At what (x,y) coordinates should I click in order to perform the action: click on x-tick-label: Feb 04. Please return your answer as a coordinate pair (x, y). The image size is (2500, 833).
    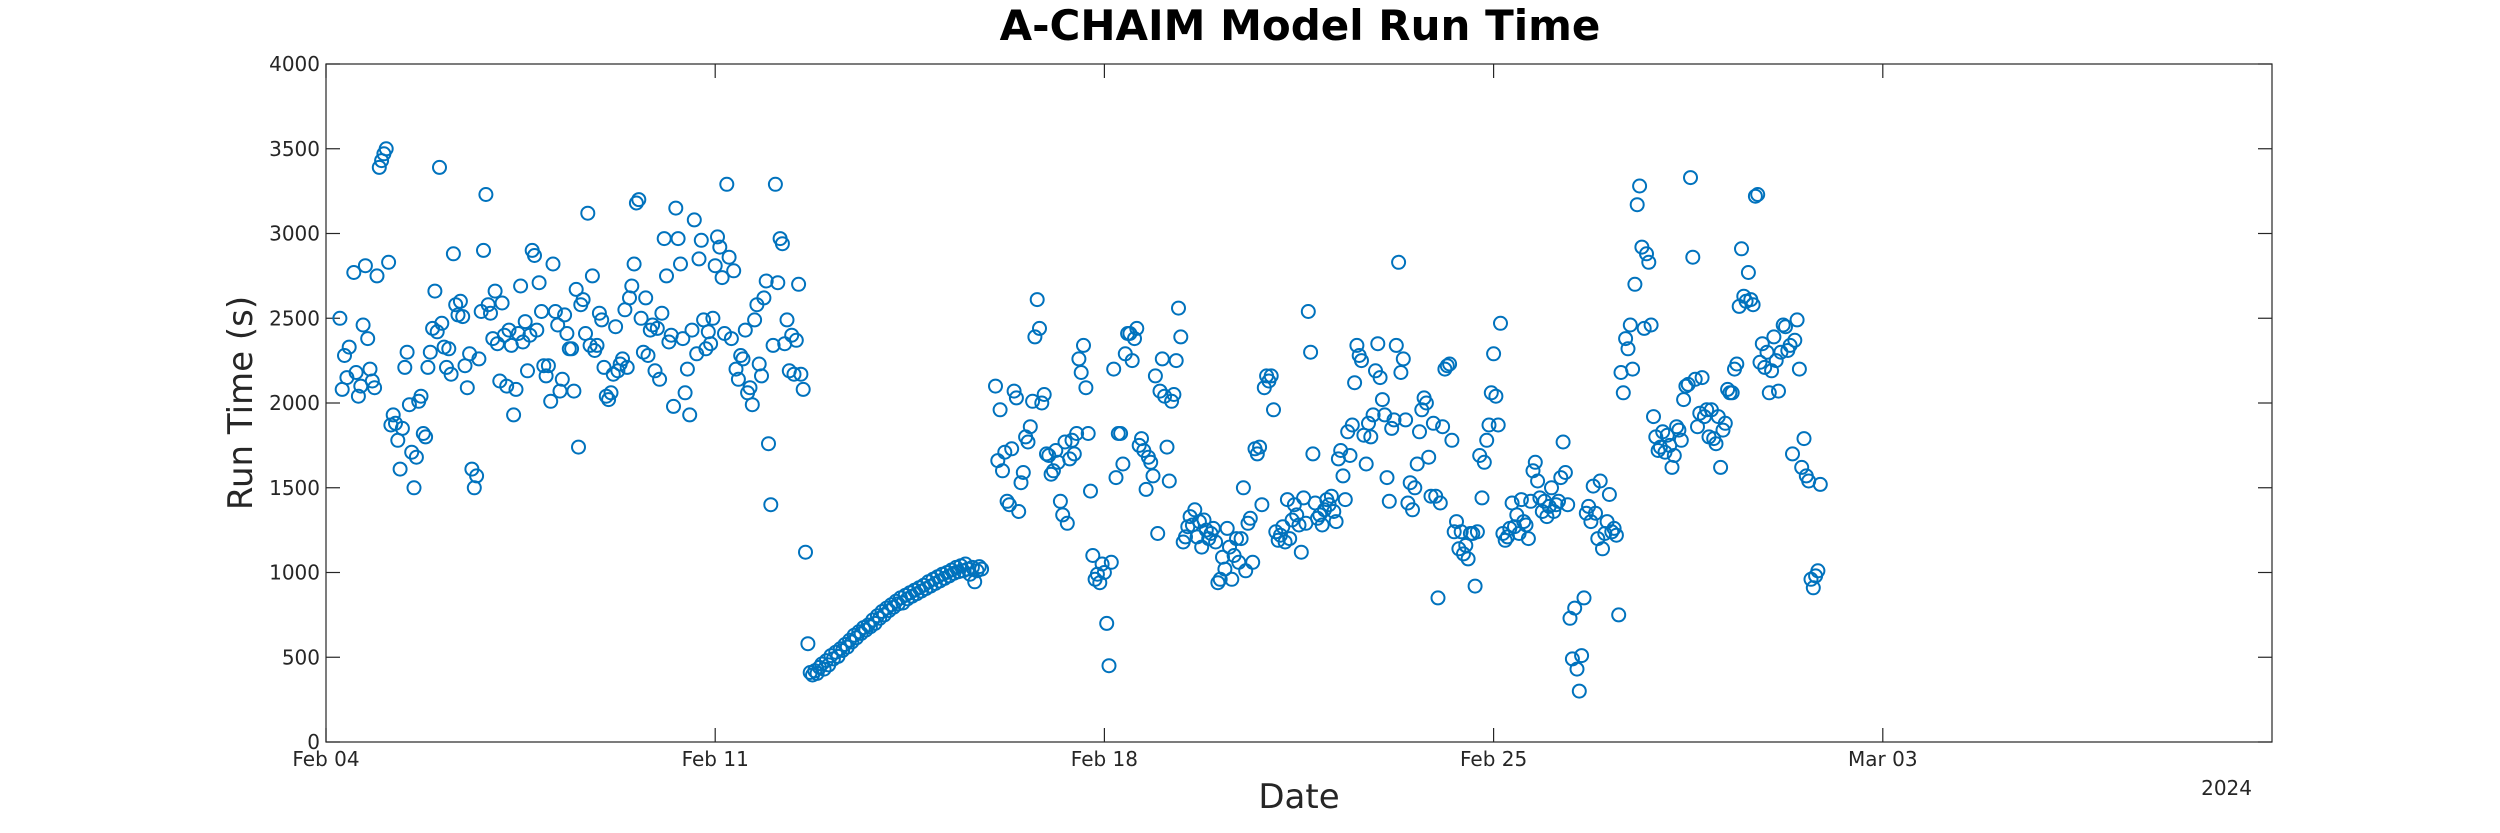
    Looking at the image, I should click on (325, 759).